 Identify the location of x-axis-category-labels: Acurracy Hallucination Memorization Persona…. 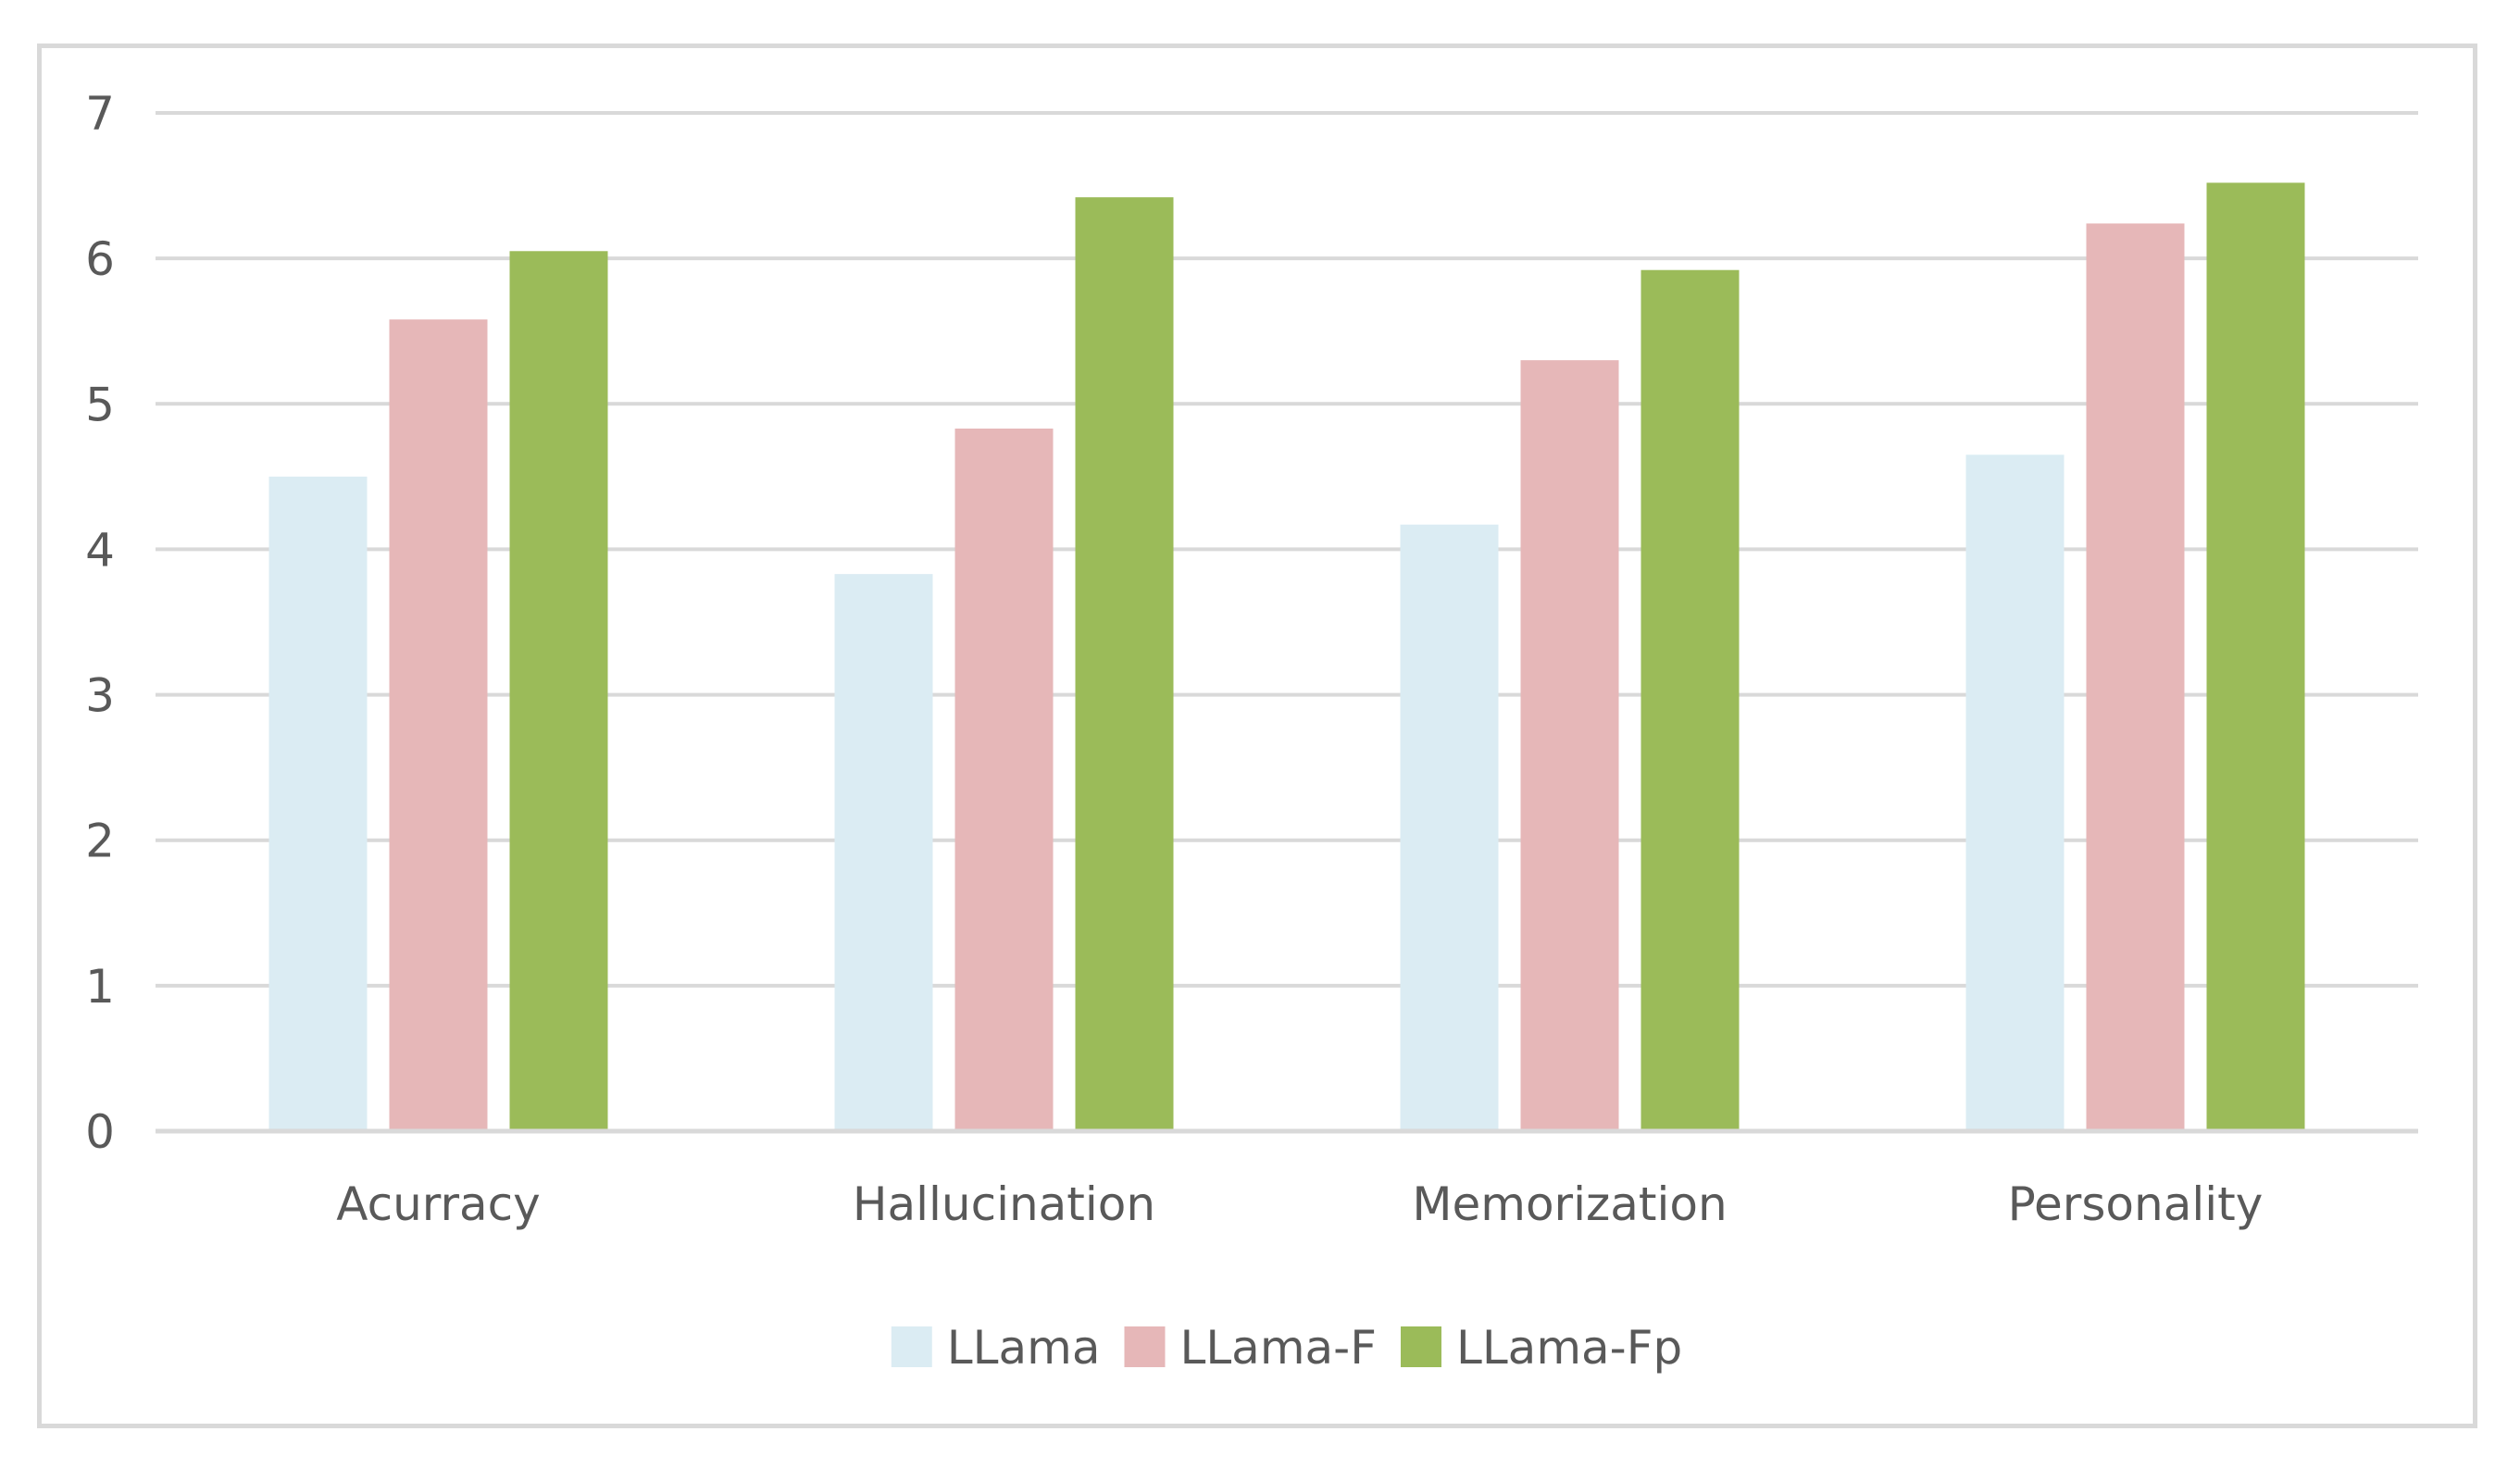
(1299, 1204).